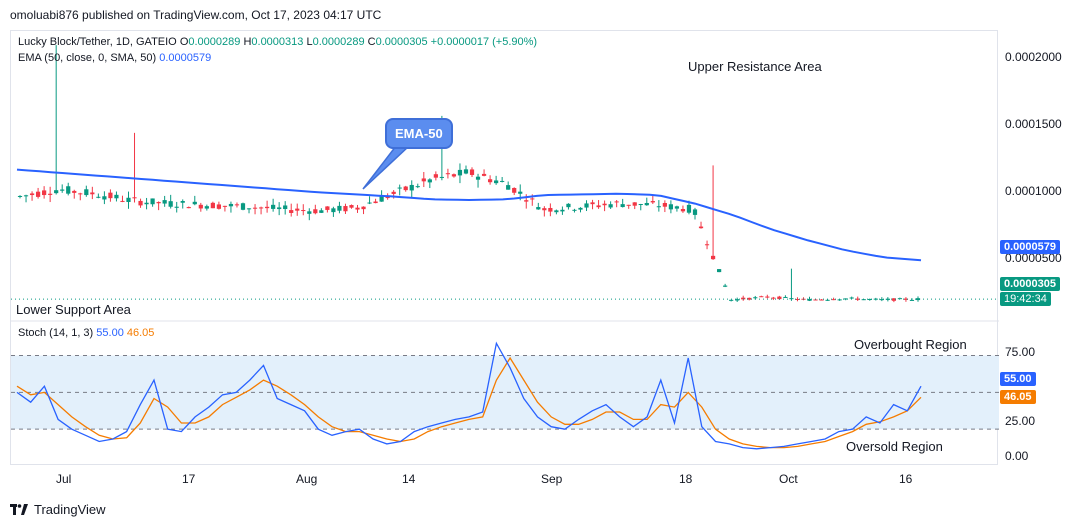 The image size is (1080, 528). I want to click on lower-support-label: Lower Support Area, so click(73, 309).